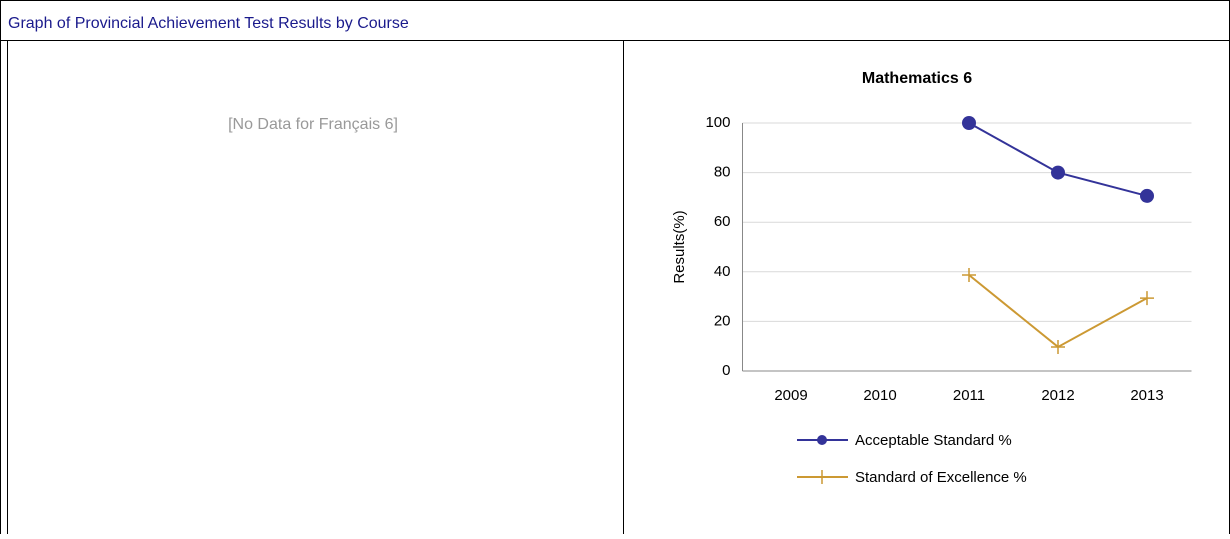 The width and height of the screenshot is (1230, 539). What do you see at coordinates (790, 395) in the screenshot?
I see `x-tick-label: 2009` at bounding box center [790, 395].